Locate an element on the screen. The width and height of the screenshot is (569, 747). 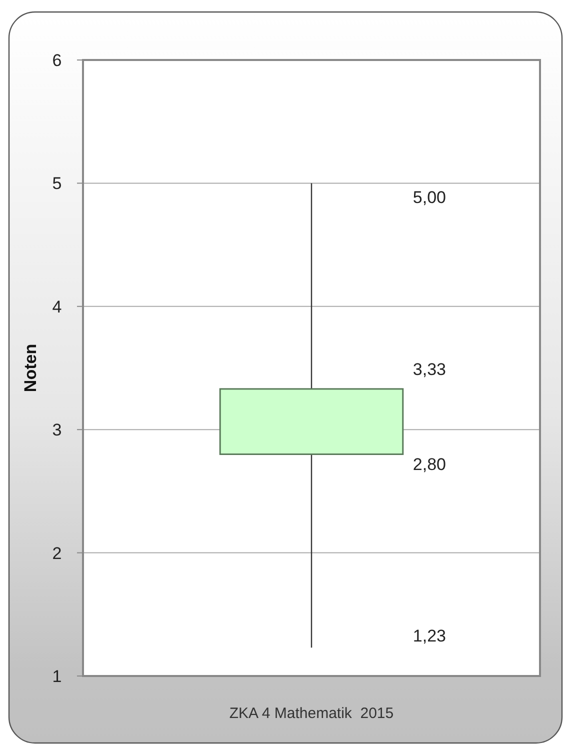
y-axis-title: Noten is located at coordinates (30, 368).